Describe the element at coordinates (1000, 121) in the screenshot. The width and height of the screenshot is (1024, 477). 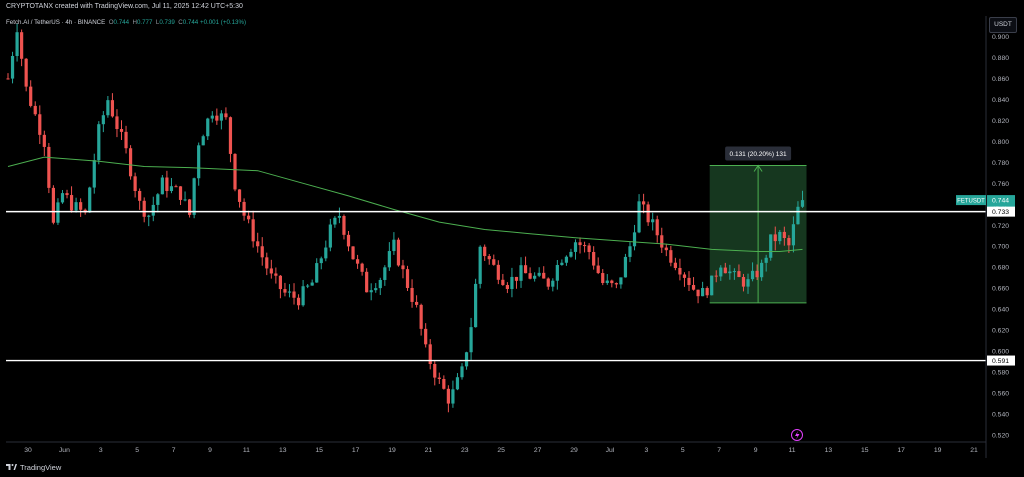
I see `price-tick-label: 0.820` at that location.